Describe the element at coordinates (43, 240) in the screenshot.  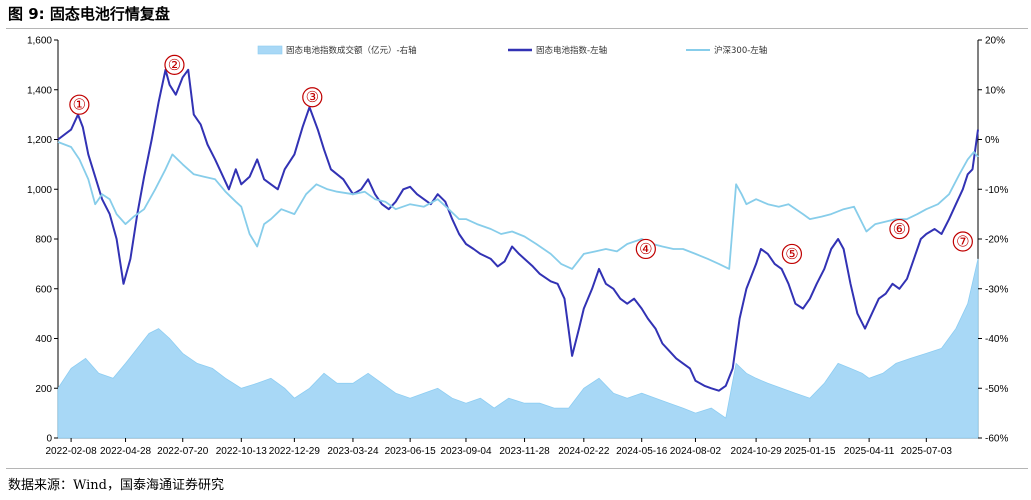
I see `left-tick-label: 800` at that location.